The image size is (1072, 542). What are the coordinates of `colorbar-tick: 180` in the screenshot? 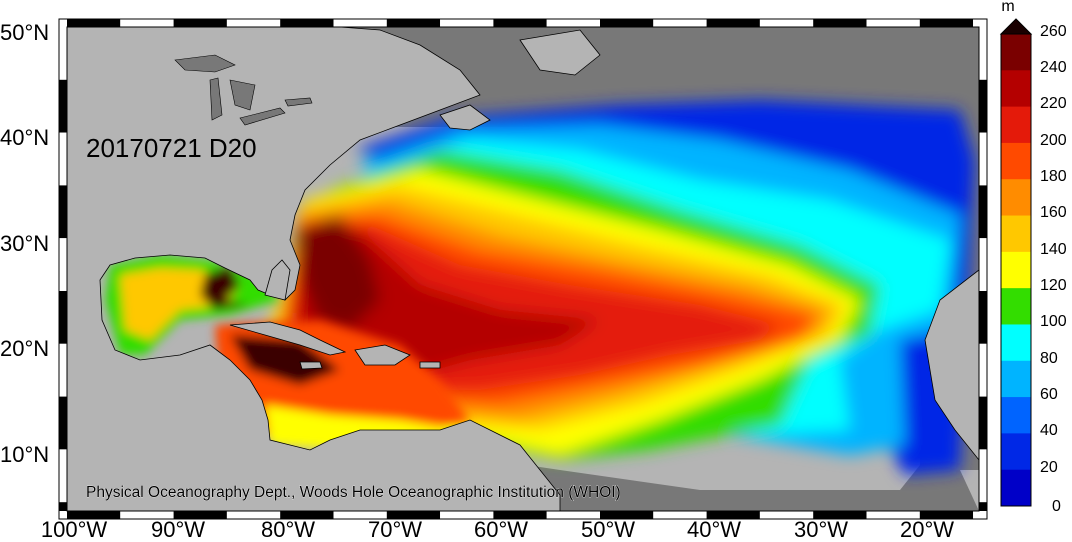 It's located at (1053, 176).